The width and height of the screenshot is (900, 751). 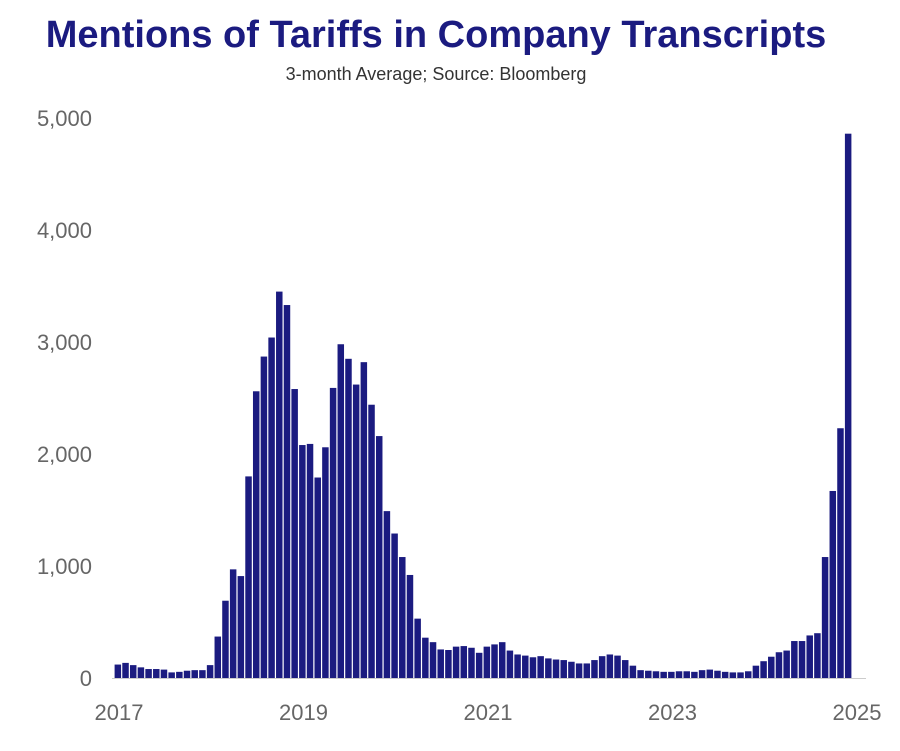 I want to click on y-tick-label: 4,000, so click(x=64, y=230).